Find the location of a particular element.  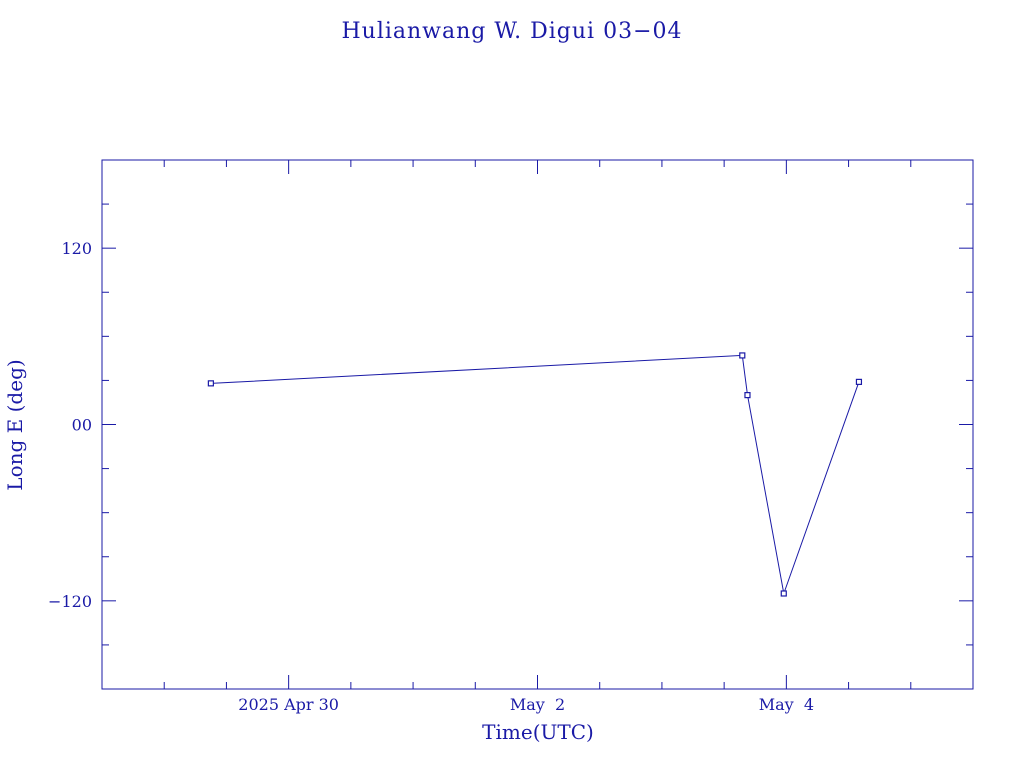

x-tick-label: May 2 is located at coordinates (537, 704).